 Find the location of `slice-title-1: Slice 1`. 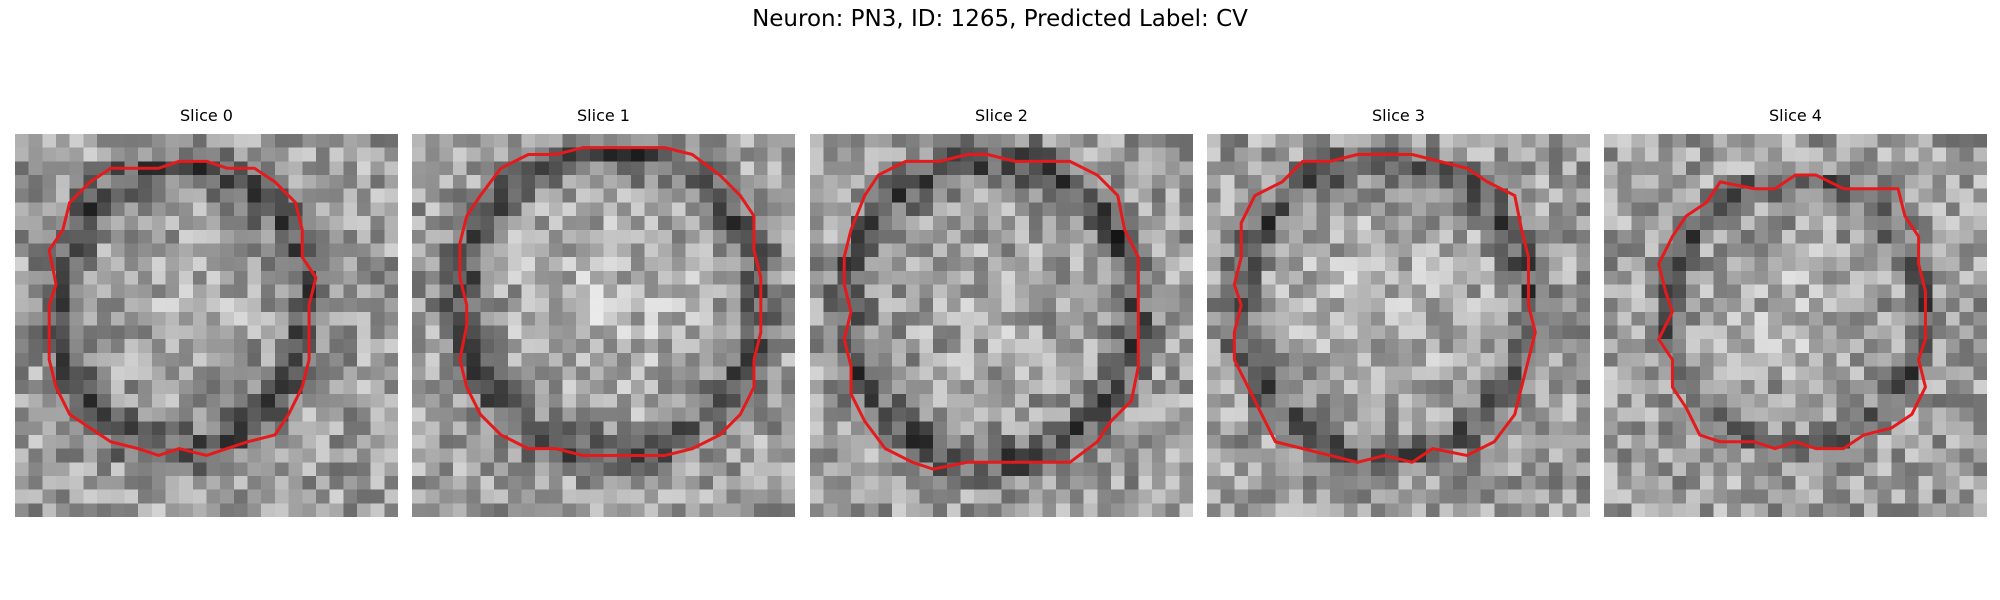

slice-title-1: Slice 1 is located at coordinates (603, 115).